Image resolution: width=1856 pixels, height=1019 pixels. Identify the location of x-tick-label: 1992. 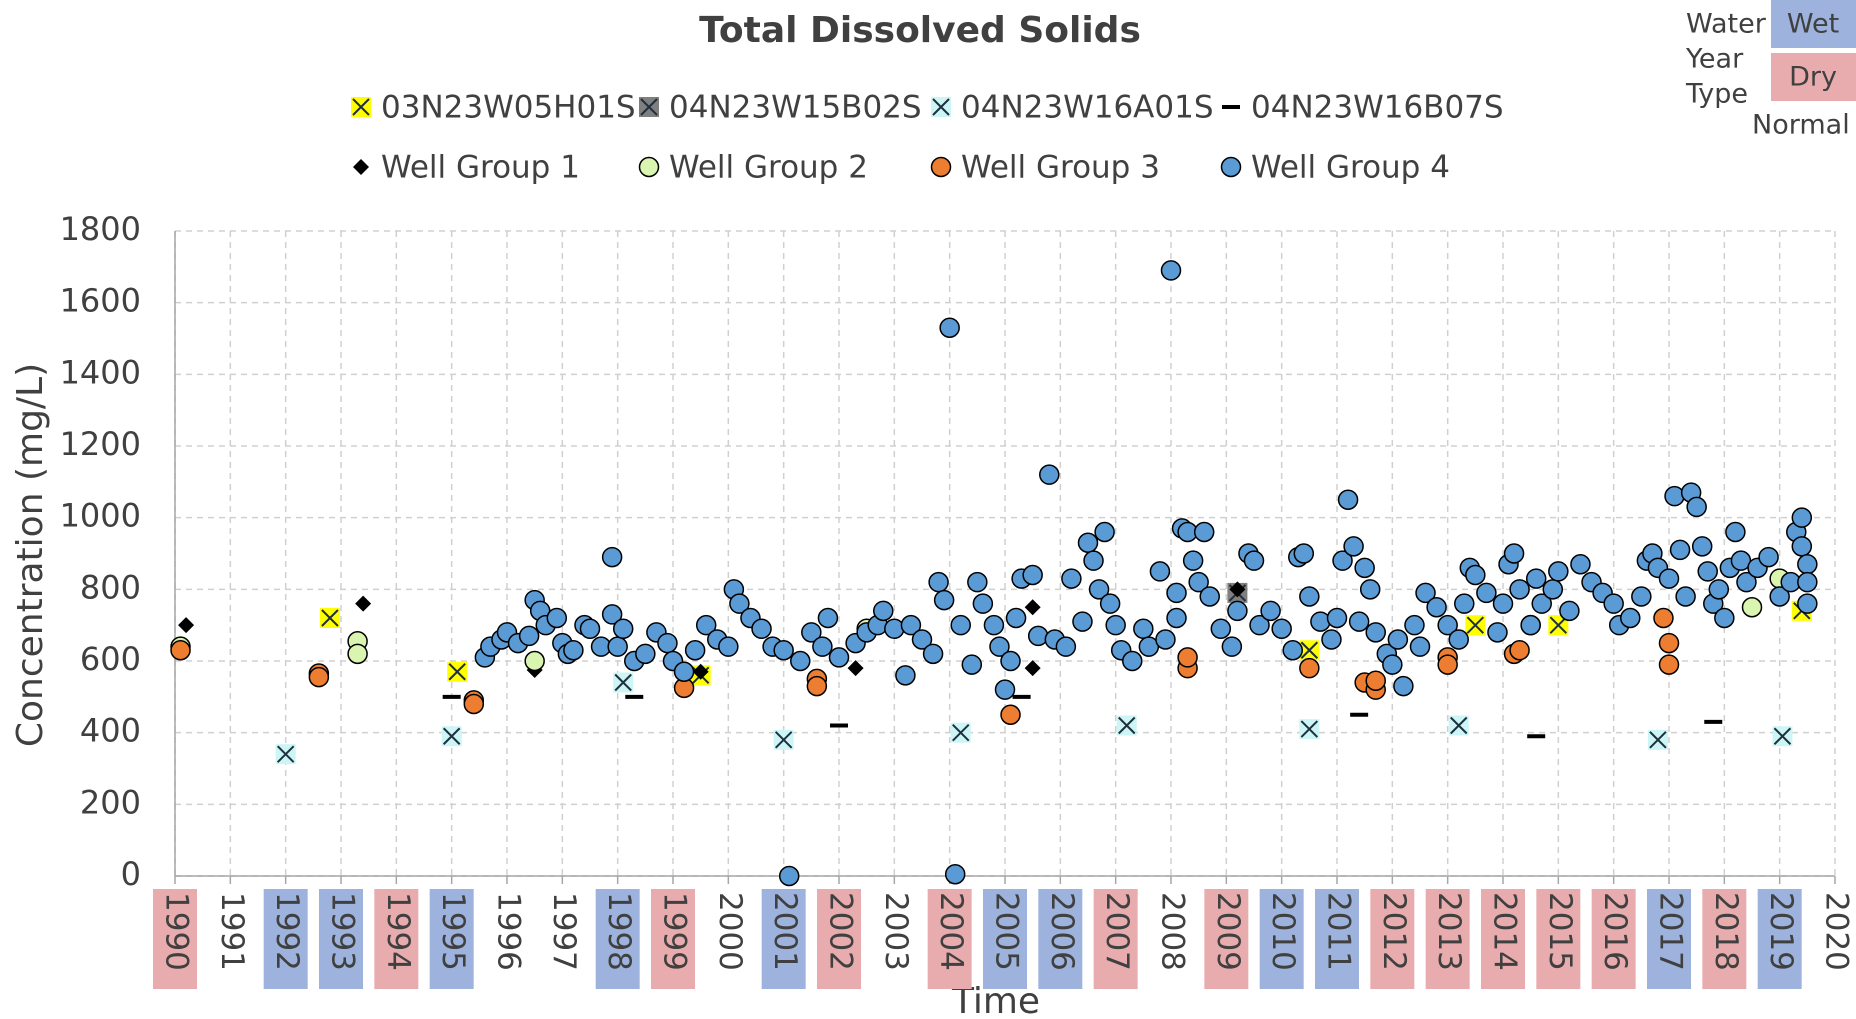
(287, 931).